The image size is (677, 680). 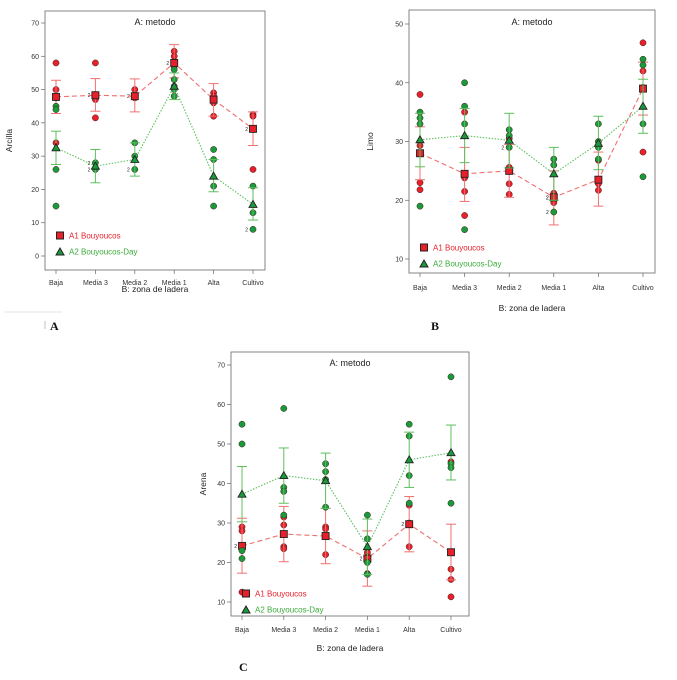 I want to click on series-a1-bouyoucos: 22, so click(x=531, y=132).